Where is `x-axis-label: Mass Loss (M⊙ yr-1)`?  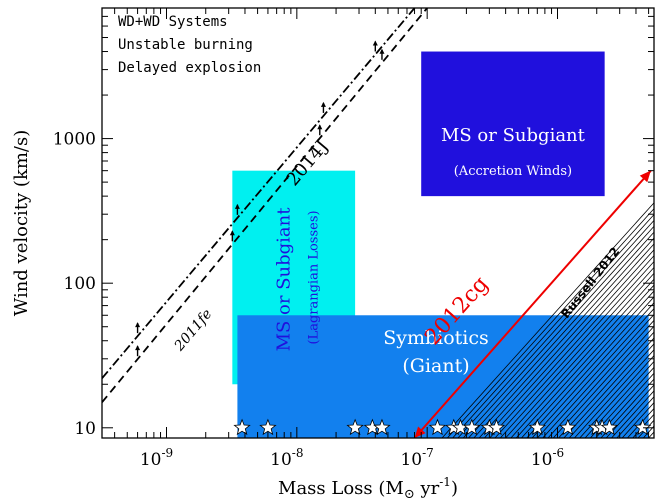
x-axis-label: Mass Loss (M⊙ yr-1) is located at coordinates (368, 486).